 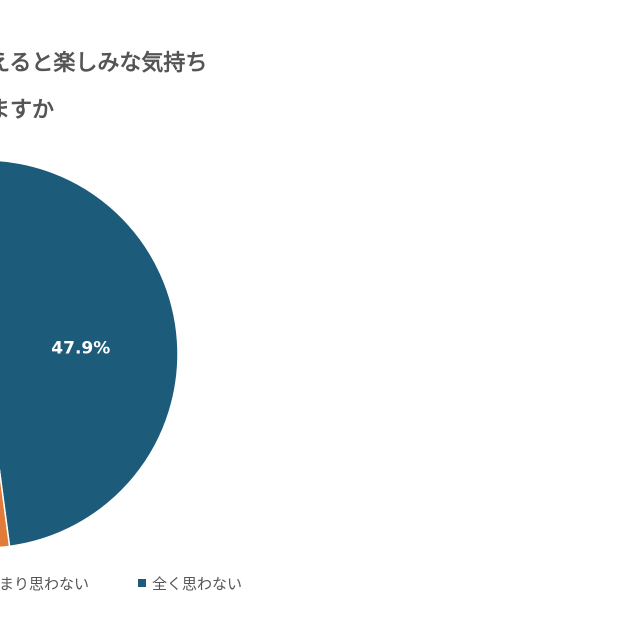 What do you see at coordinates (80, 349) in the screenshot?
I see `value-label: 47.9%` at bounding box center [80, 349].